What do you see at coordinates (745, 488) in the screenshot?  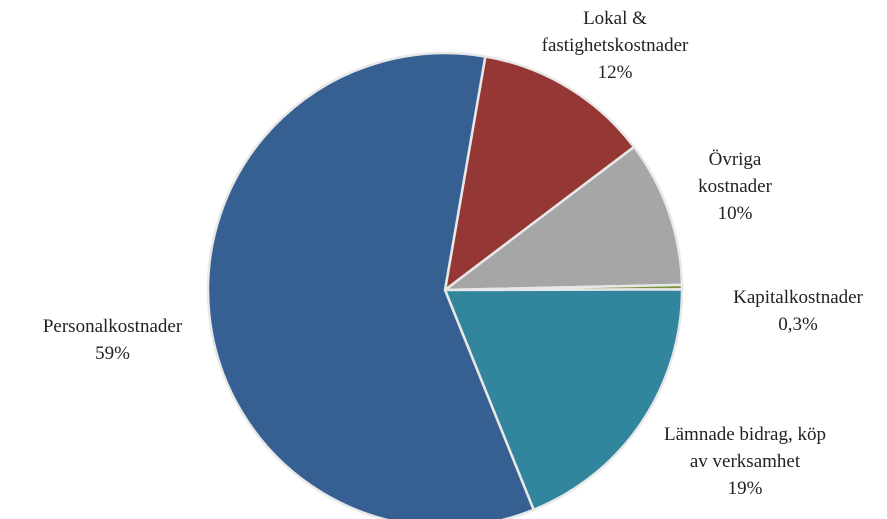 I see `value-label: 19%` at bounding box center [745, 488].